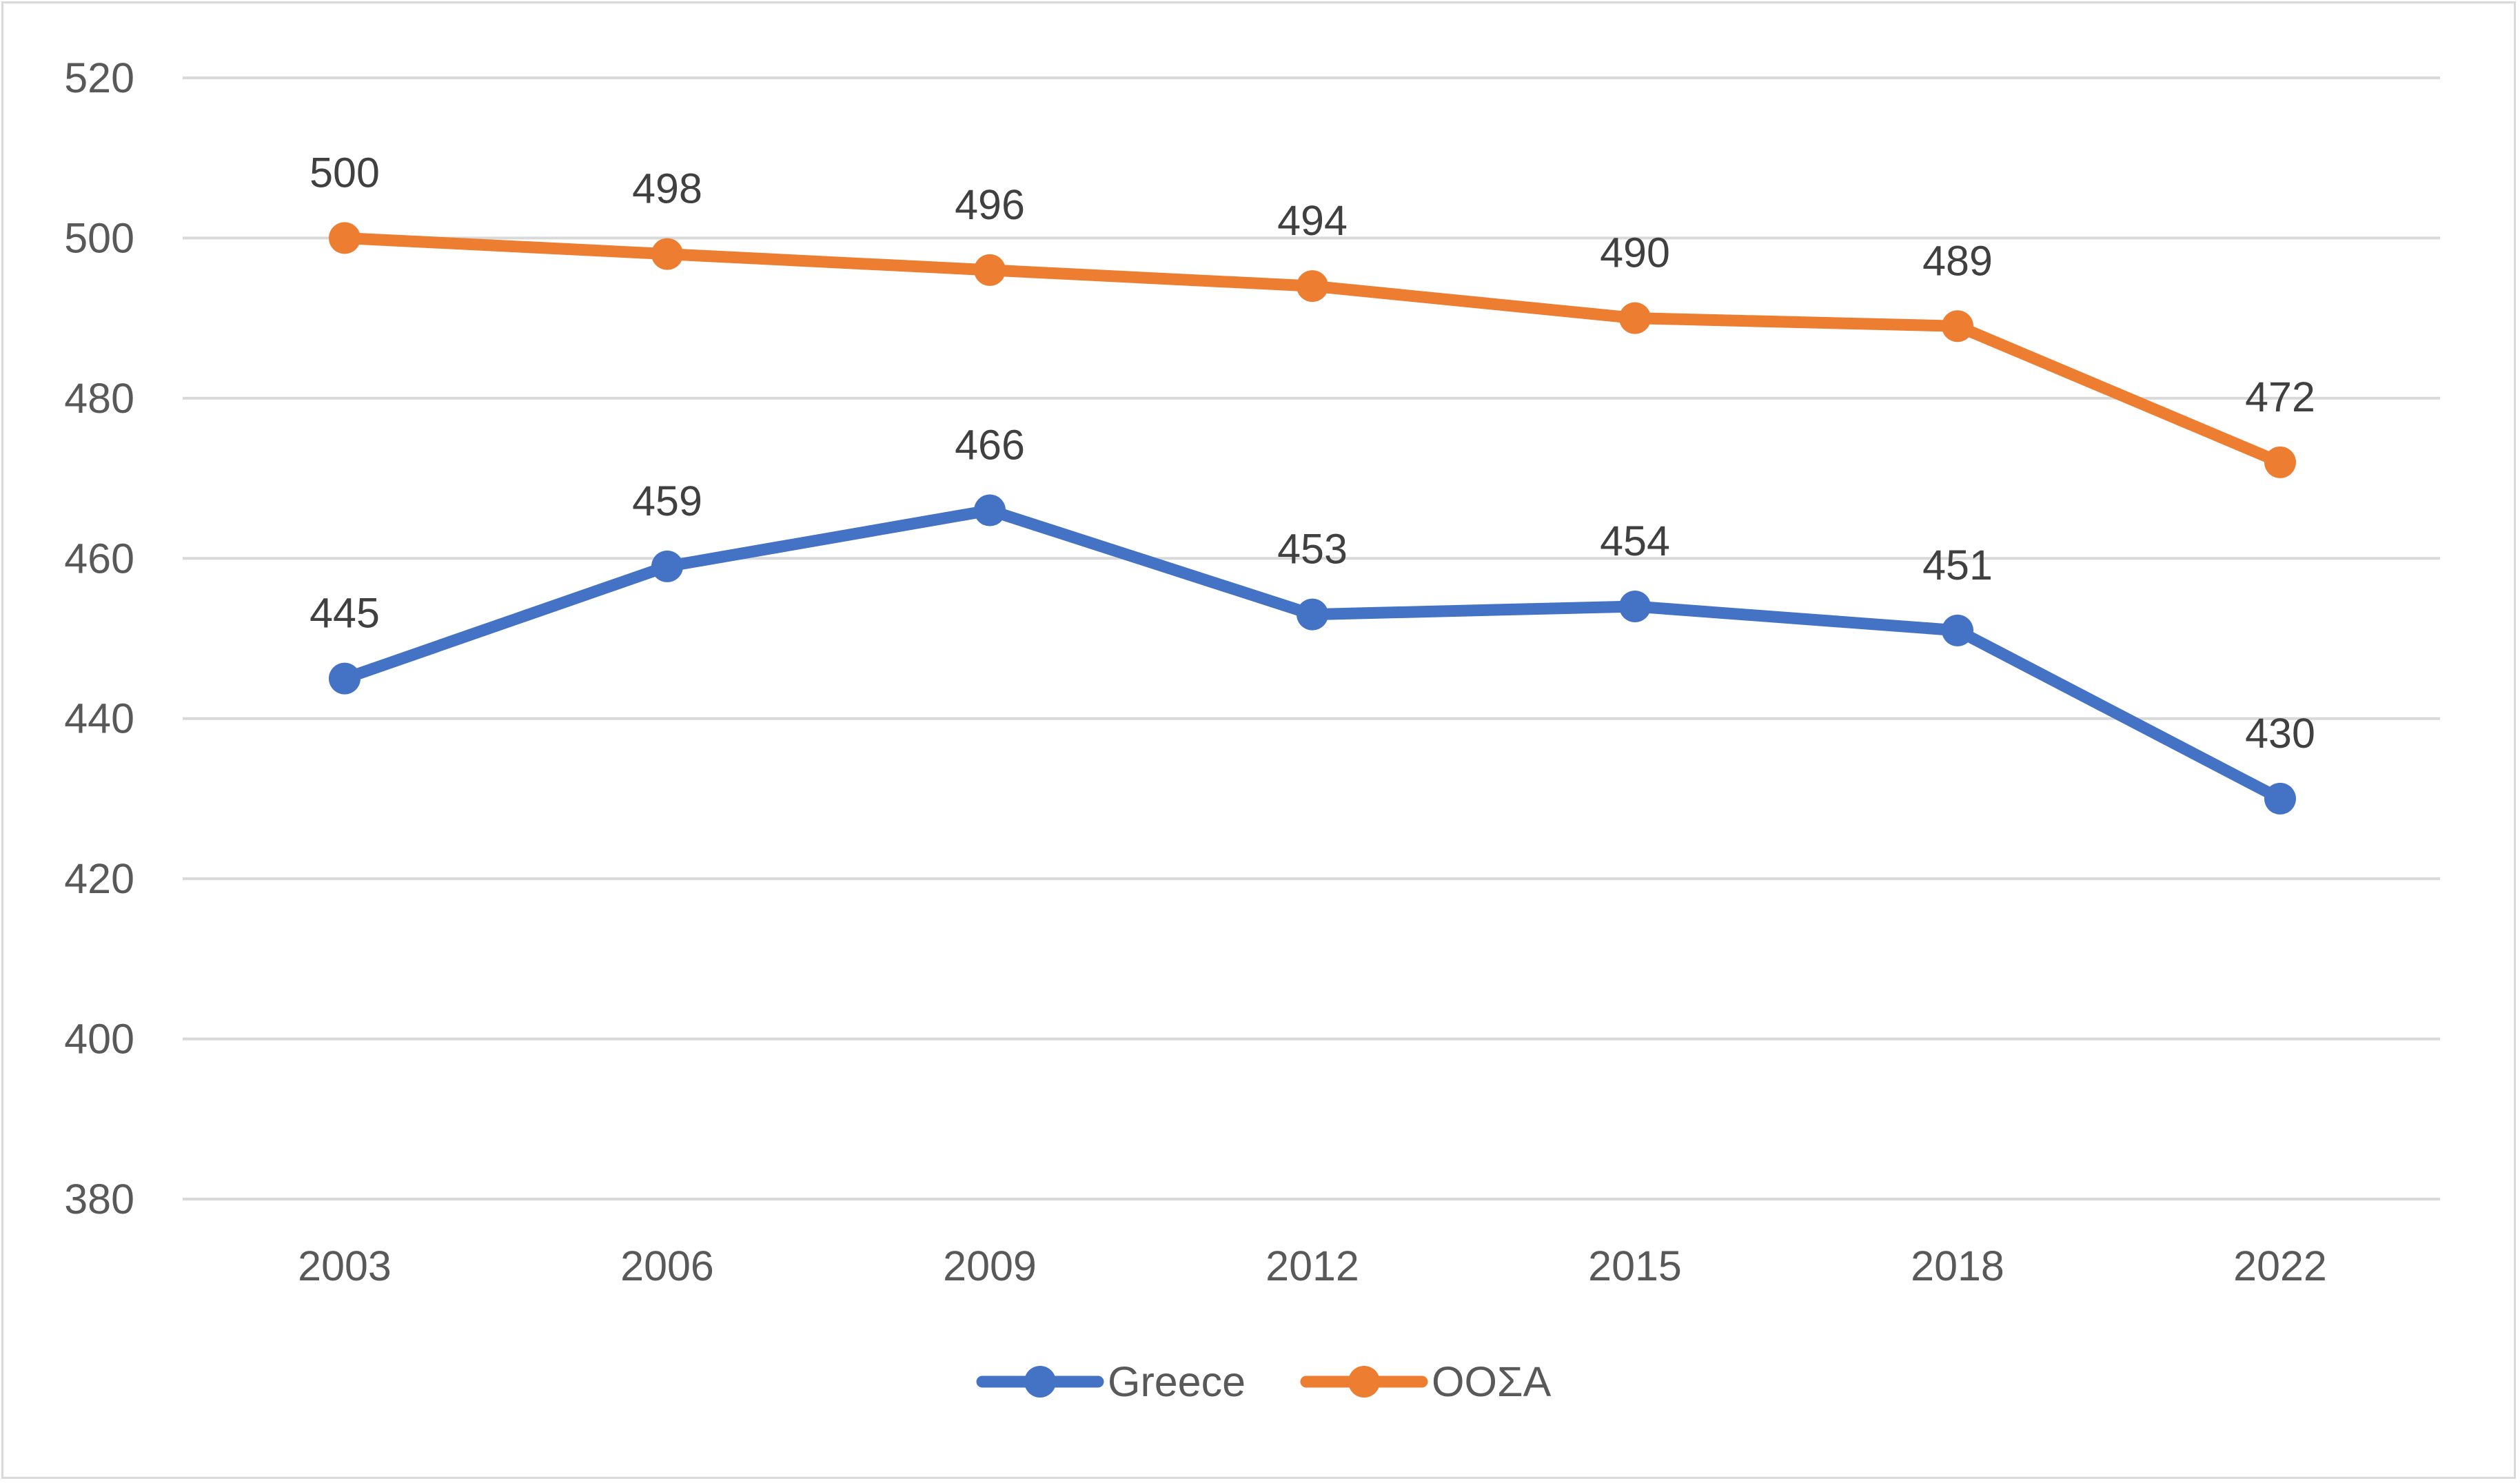  What do you see at coordinates (667, 254) in the screenshot?
I see `series-1-point-2006` at bounding box center [667, 254].